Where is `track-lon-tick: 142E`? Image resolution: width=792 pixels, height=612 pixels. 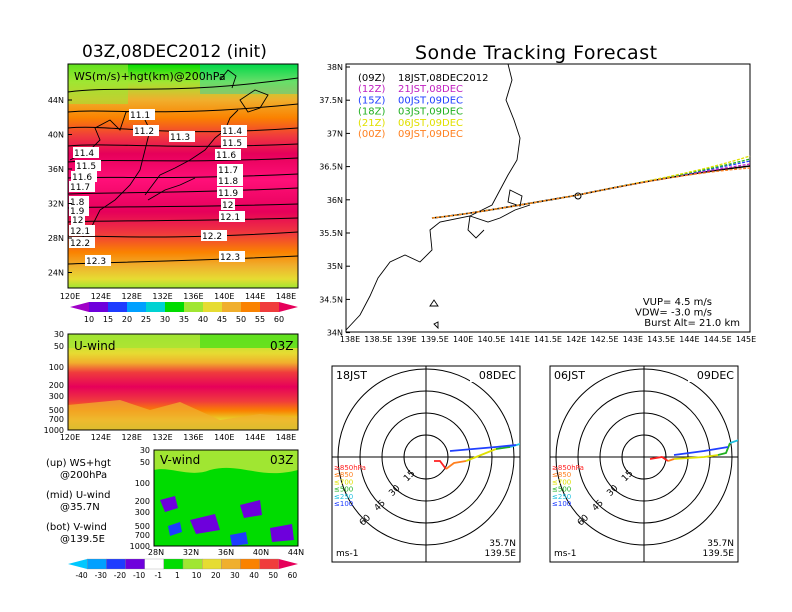
track-lon-tick: 142E is located at coordinates (576, 339).